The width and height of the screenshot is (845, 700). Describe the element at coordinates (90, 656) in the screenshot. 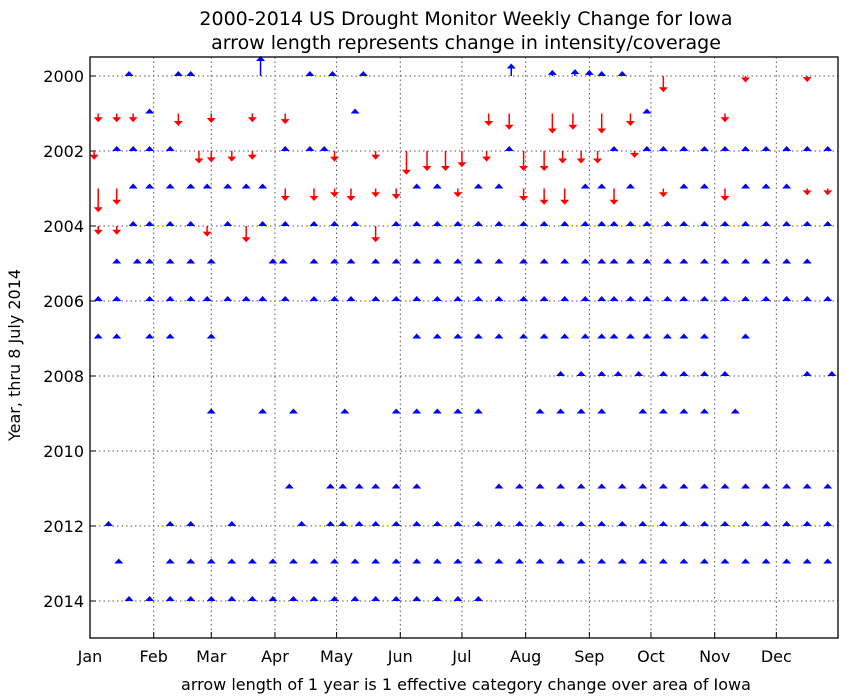

I see `x-tick-label: Jan` at that location.